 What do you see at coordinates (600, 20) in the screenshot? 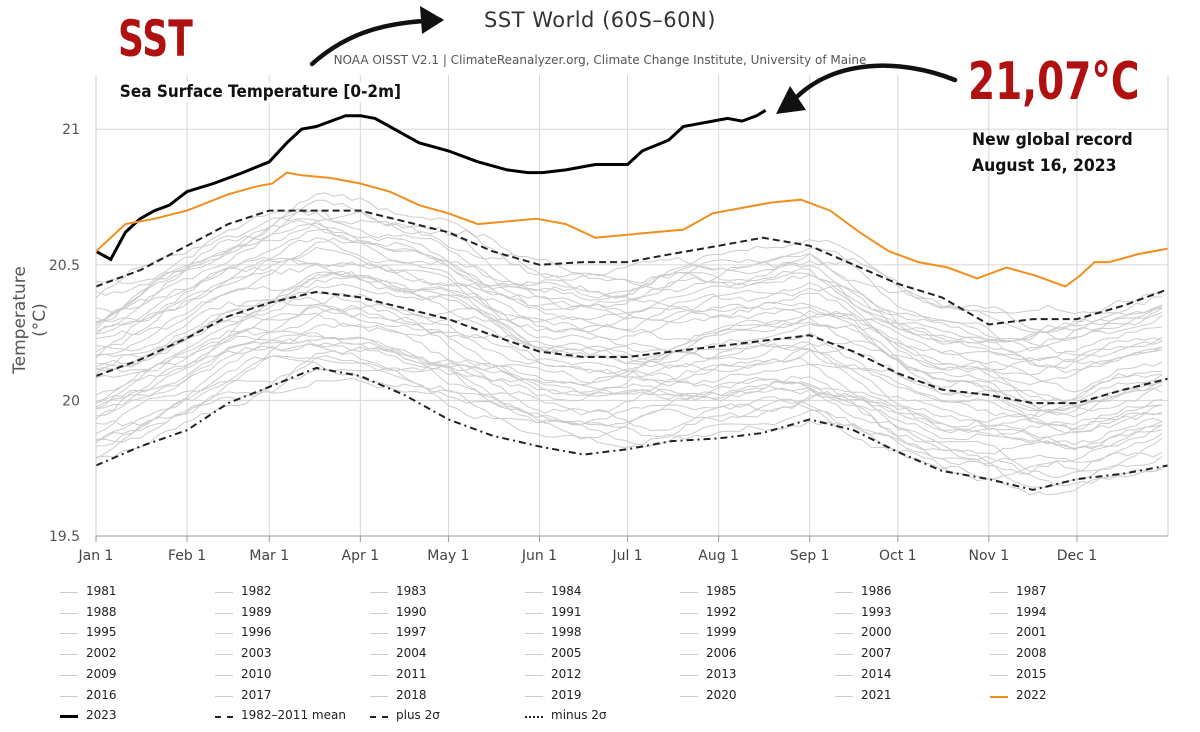
I see `chart-title: SST World (60S–60N)` at bounding box center [600, 20].